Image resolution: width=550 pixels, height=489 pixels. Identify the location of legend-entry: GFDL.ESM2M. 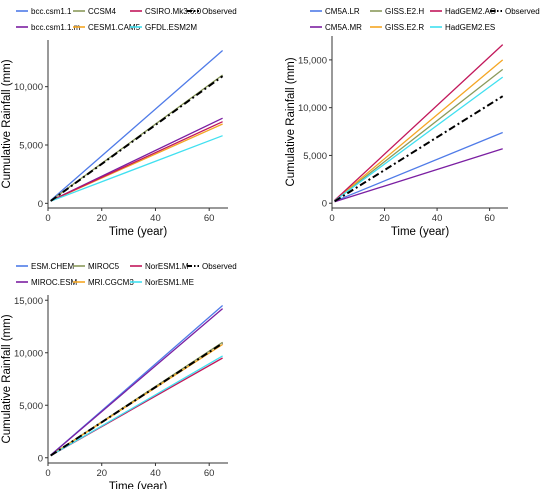
(171, 27).